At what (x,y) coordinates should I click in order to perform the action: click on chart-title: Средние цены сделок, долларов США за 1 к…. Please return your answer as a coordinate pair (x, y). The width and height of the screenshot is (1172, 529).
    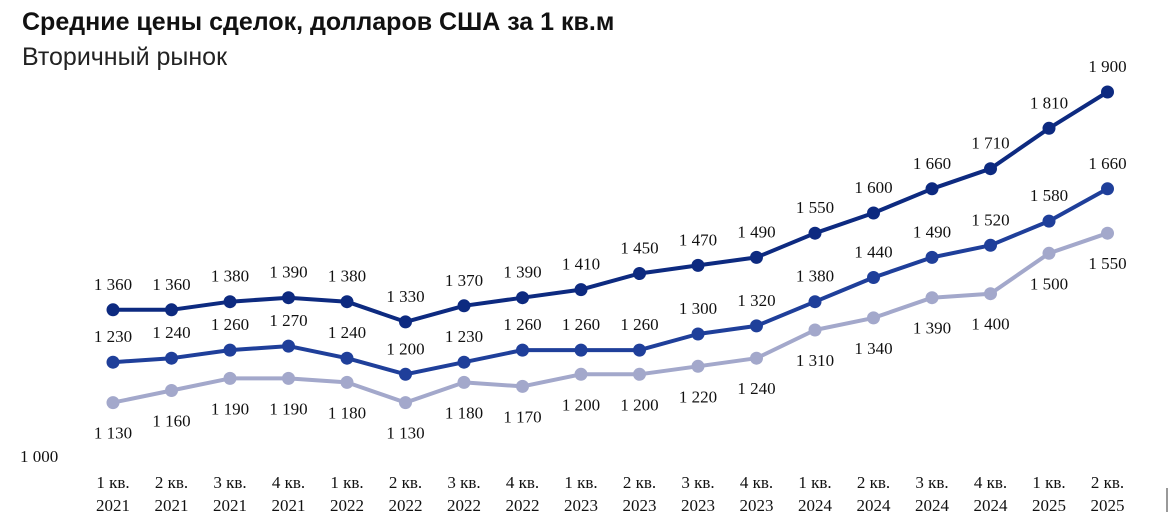
    Looking at the image, I should click on (318, 22).